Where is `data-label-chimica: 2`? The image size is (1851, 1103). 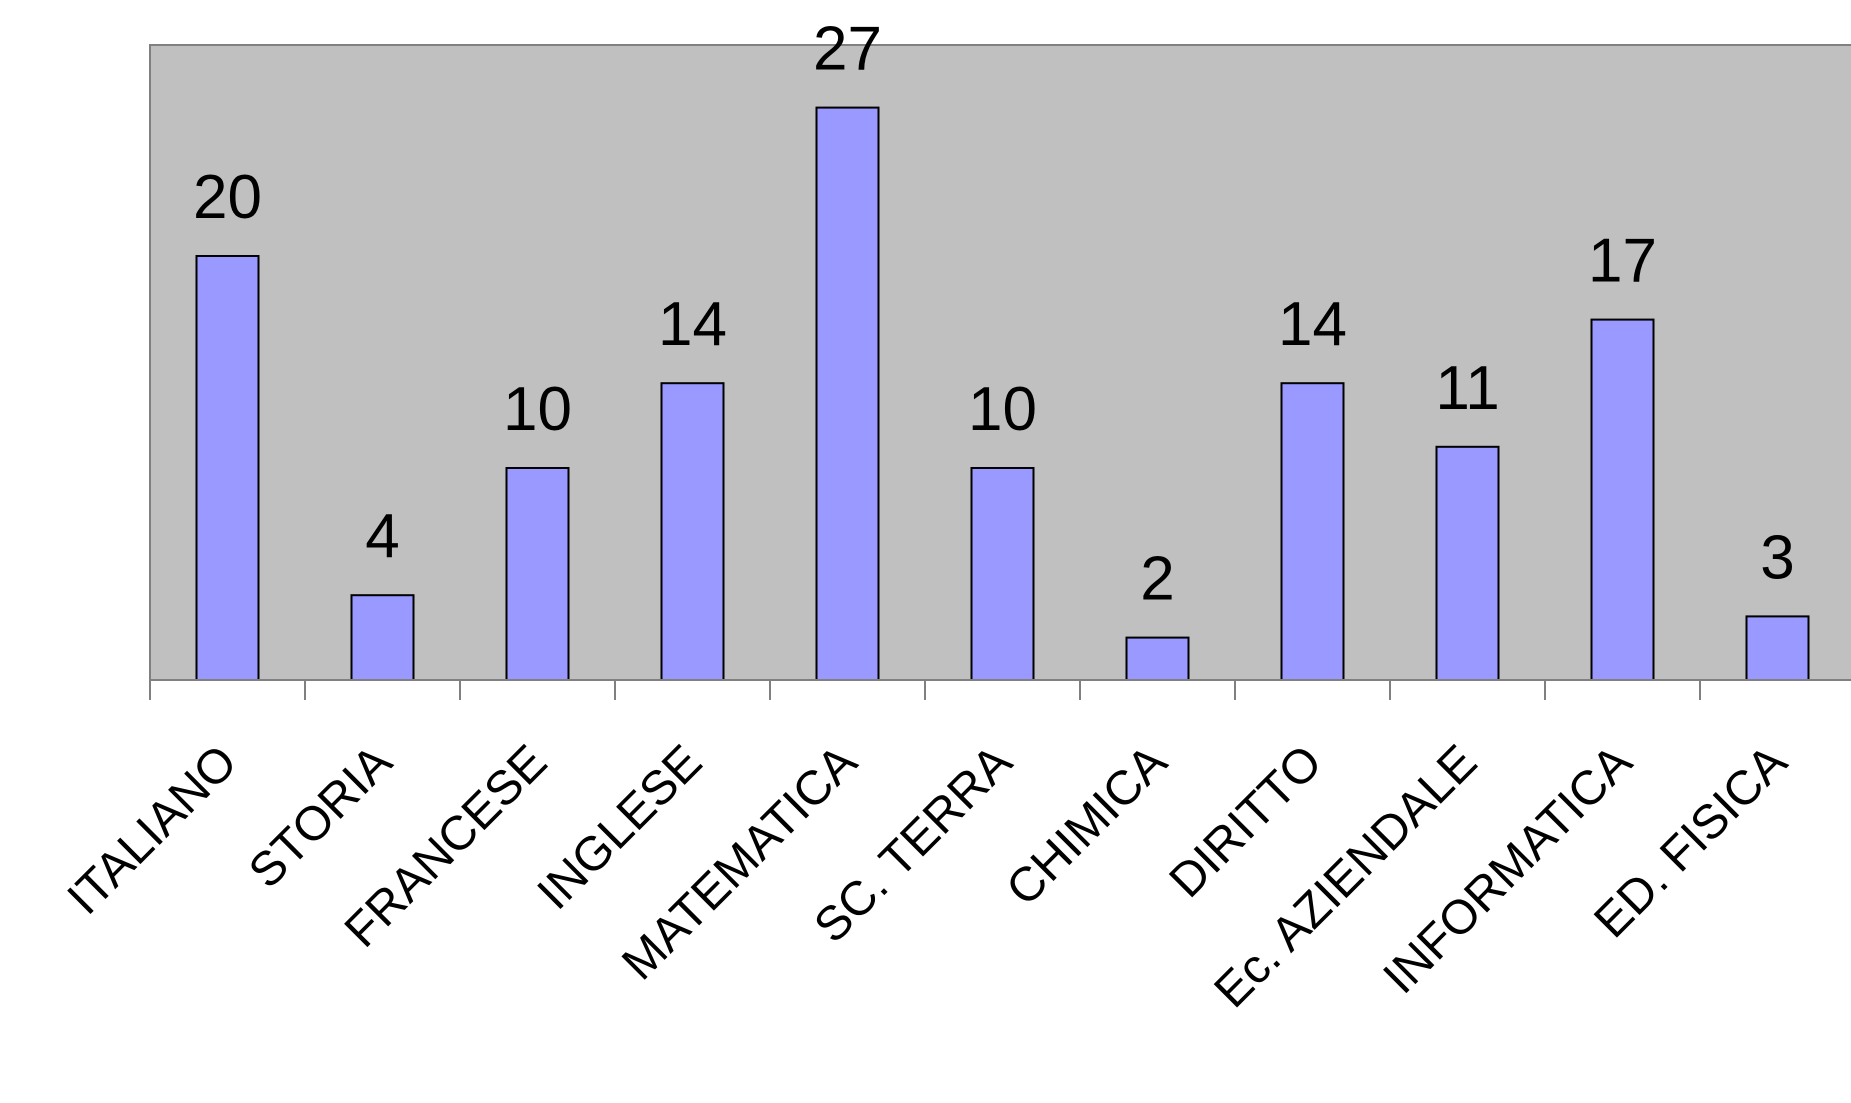 data-label-chimica: 2 is located at coordinates (1157, 579).